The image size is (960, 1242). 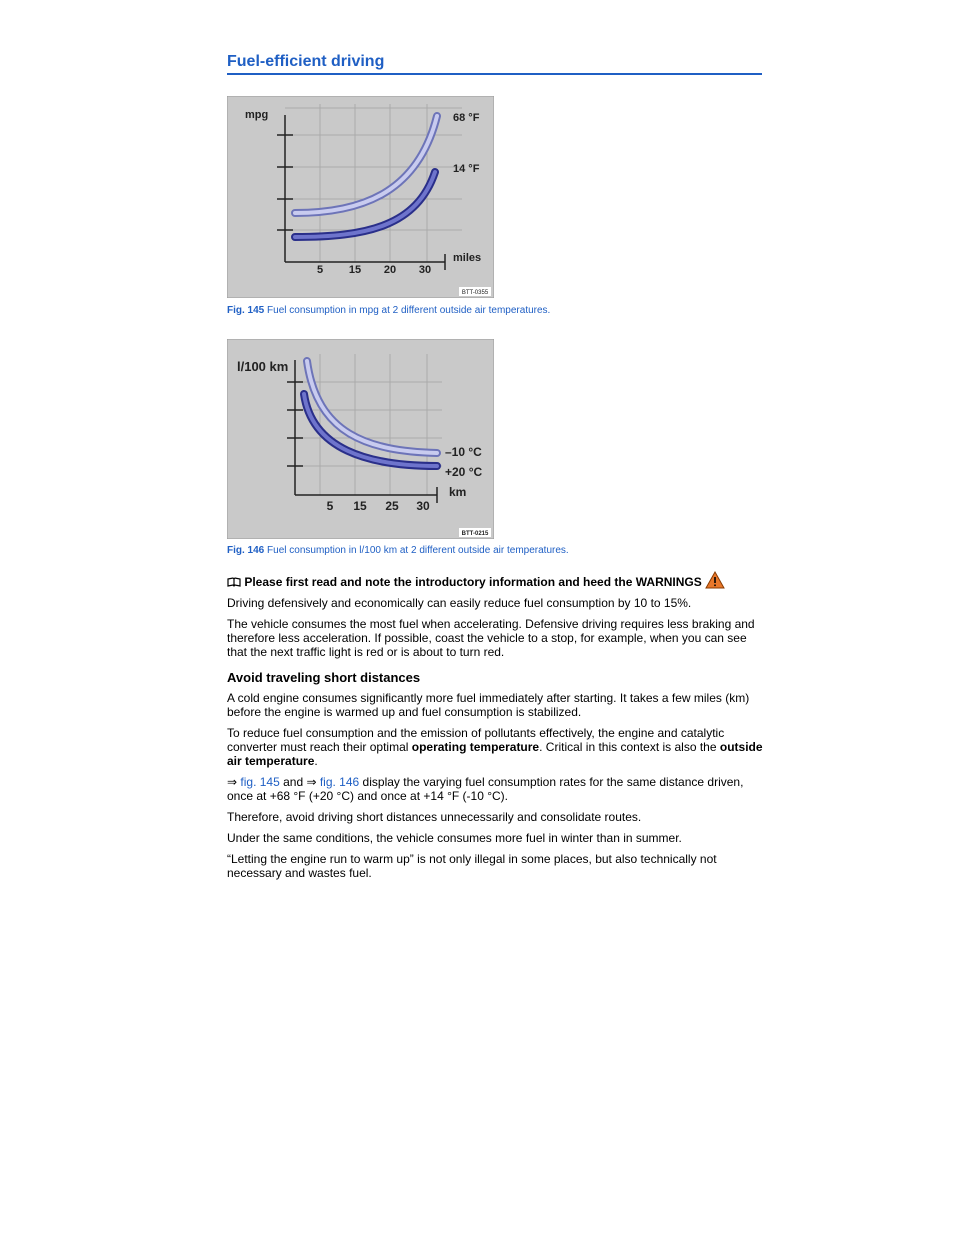 I want to click on image-code: BTT-0215, so click(x=475, y=534).